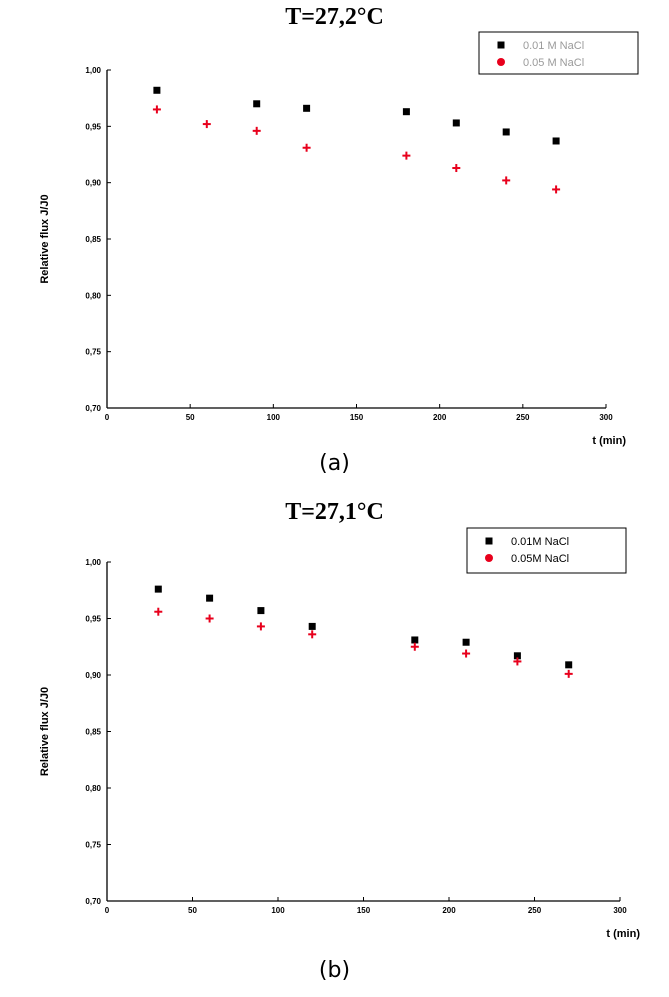  Describe the element at coordinates (553, 46) in the screenshot. I see `legend-label: 0.01 M NaCl` at that location.